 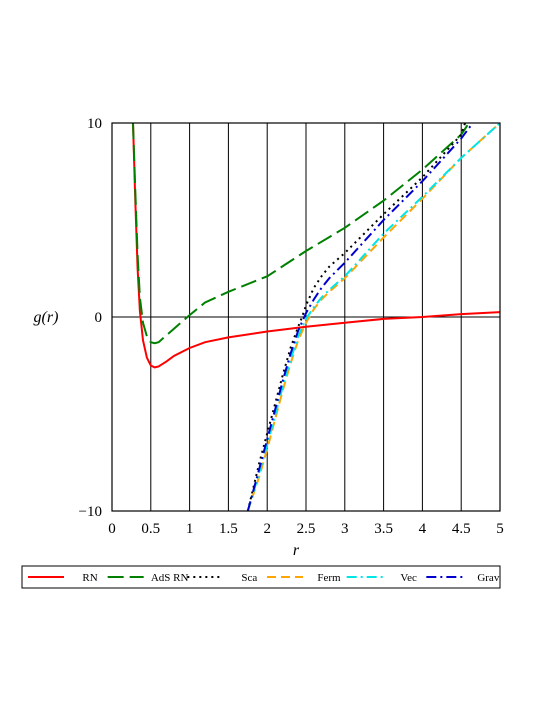 What do you see at coordinates (150, 529) in the screenshot?
I see `x-tick-label-1: 0.5` at bounding box center [150, 529].